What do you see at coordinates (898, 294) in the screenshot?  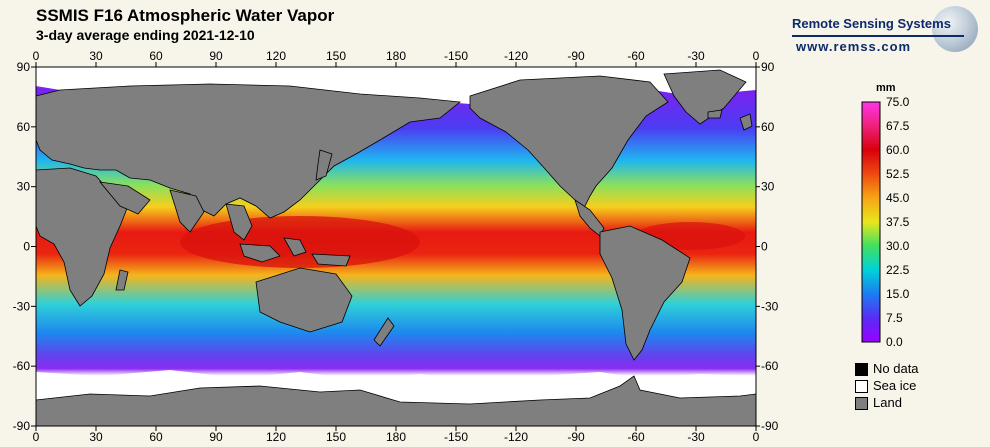 I see `colorbar-tick-label: 15.0` at bounding box center [898, 294].